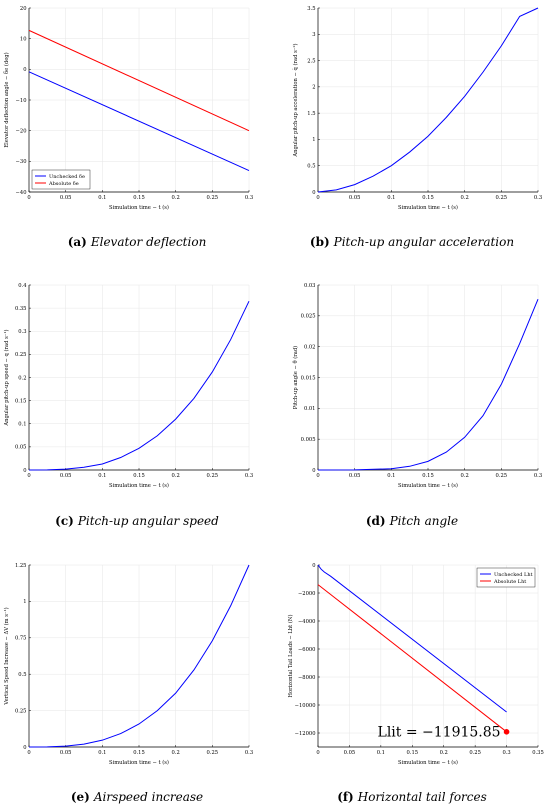 Image resolution: width=550 pixels, height=811 pixels. What do you see at coordinates (6, 377) in the screenshot?
I see `y-axis-label: Angular pitch-up speed − q (rad s⁻¹)` at bounding box center [6, 377].